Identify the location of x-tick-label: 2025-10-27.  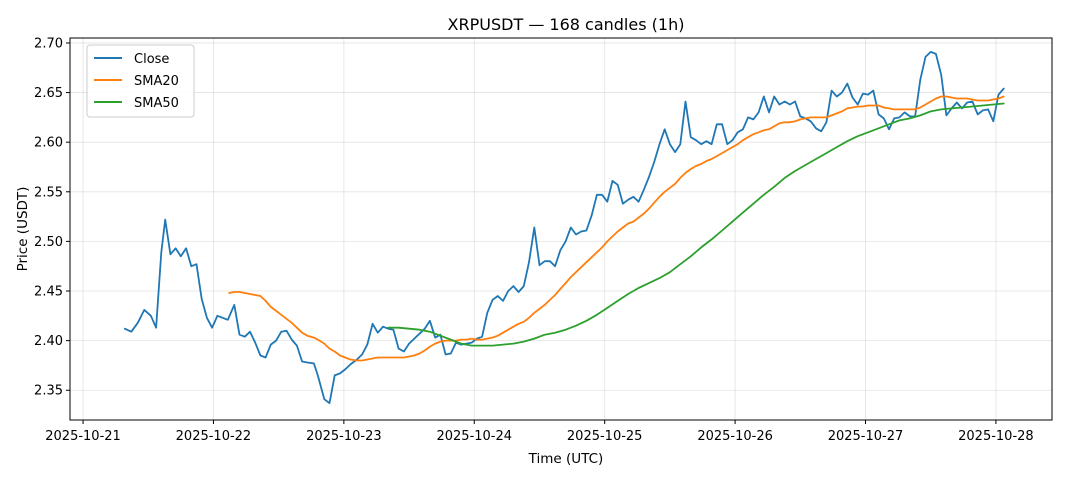
(866, 436).